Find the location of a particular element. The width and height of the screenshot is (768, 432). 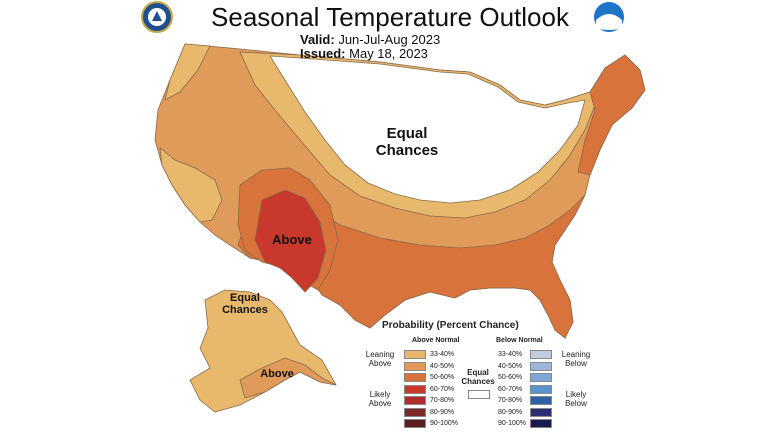

legend-below-header: Below Normal is located at coordinates (519, 340).